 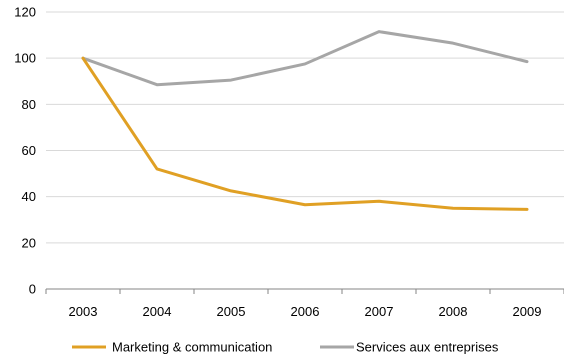 I want to click on x-axis-tick-labels: 2003 2004 2005 2006 2007 2008 2009, so click(x=305, y=311).